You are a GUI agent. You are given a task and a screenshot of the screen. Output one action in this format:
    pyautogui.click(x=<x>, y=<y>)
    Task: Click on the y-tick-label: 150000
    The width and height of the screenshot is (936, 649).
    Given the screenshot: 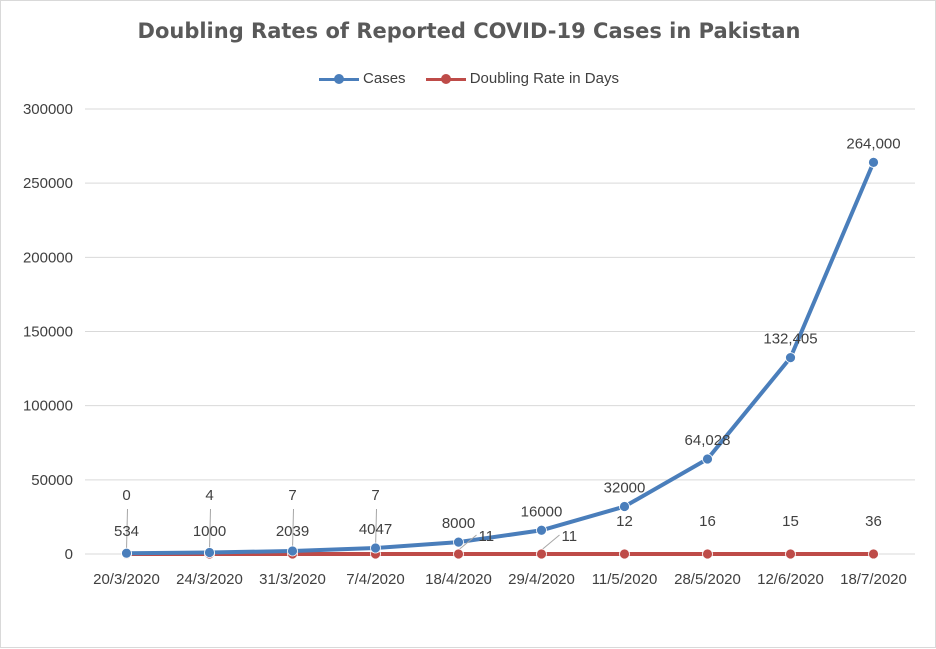 What is the action you would take?
    pyautogui.click(x=48, y=332)
    